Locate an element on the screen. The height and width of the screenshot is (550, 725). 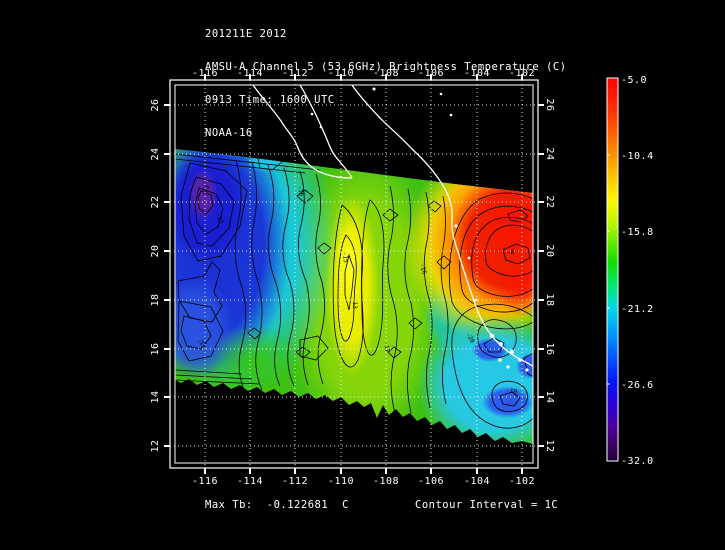
x-tick-label: -108 is located at coordinates (386, 481).